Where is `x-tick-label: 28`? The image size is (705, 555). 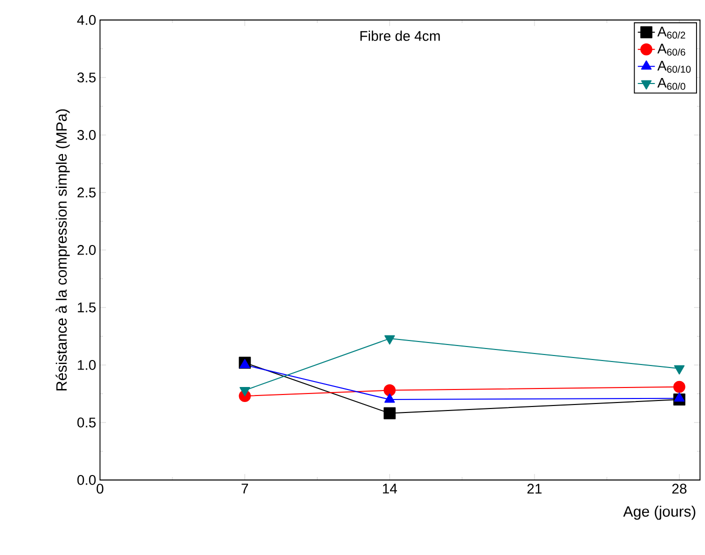
x-tick-label: 28 is located at coordinates (679, 489).